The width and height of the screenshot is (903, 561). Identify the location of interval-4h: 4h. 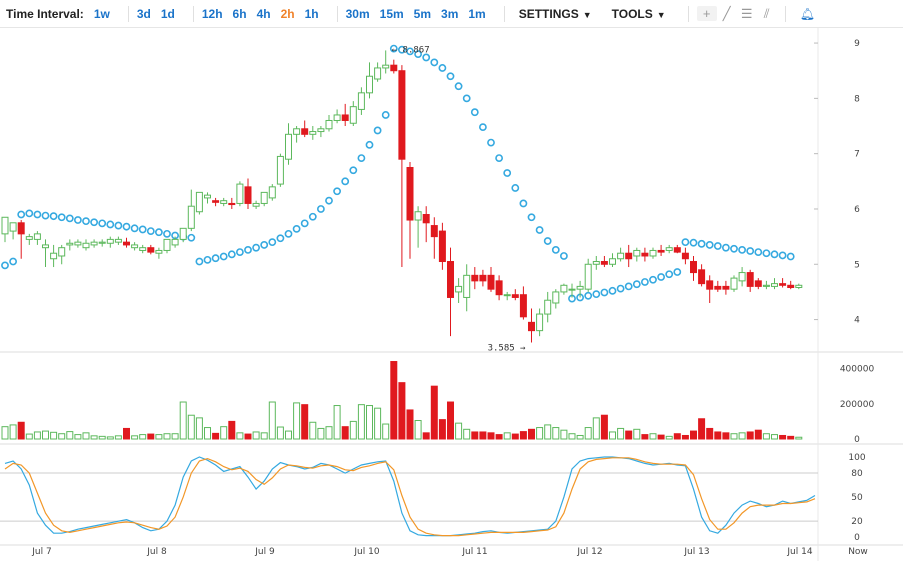
(263, 13).